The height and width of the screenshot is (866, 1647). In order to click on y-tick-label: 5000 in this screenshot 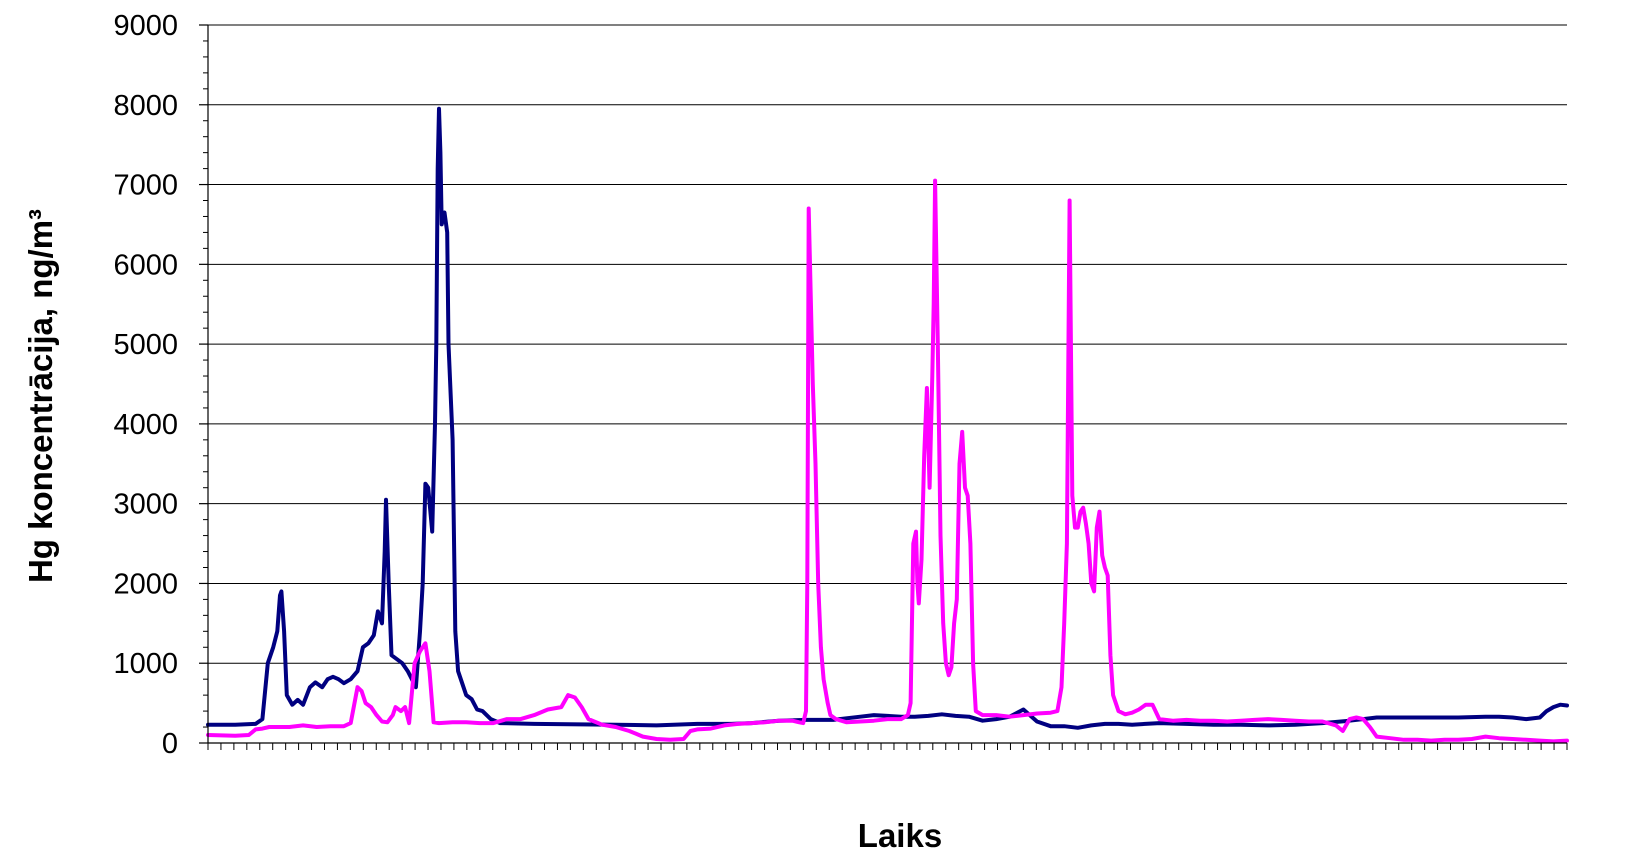, I will do `click(145, 345)`.